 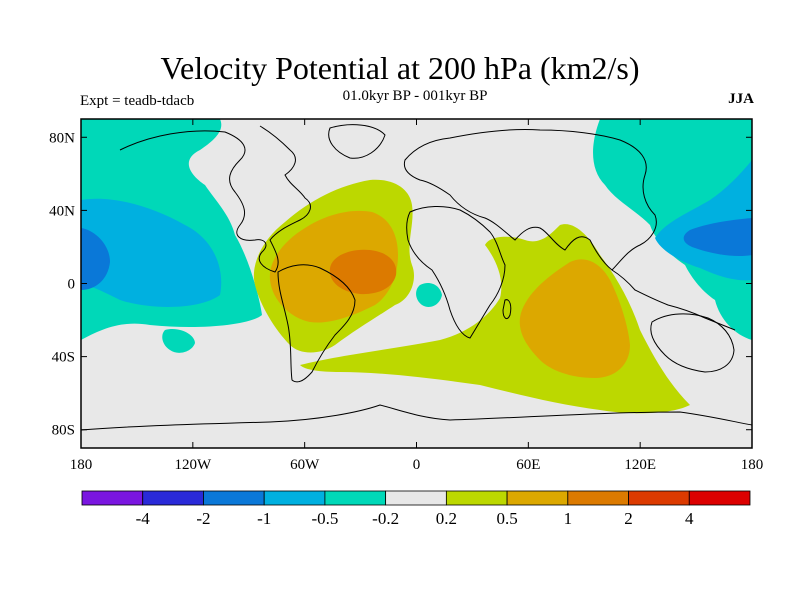 I want to click on colorbar-label: 1, so click(x=568, y=518).